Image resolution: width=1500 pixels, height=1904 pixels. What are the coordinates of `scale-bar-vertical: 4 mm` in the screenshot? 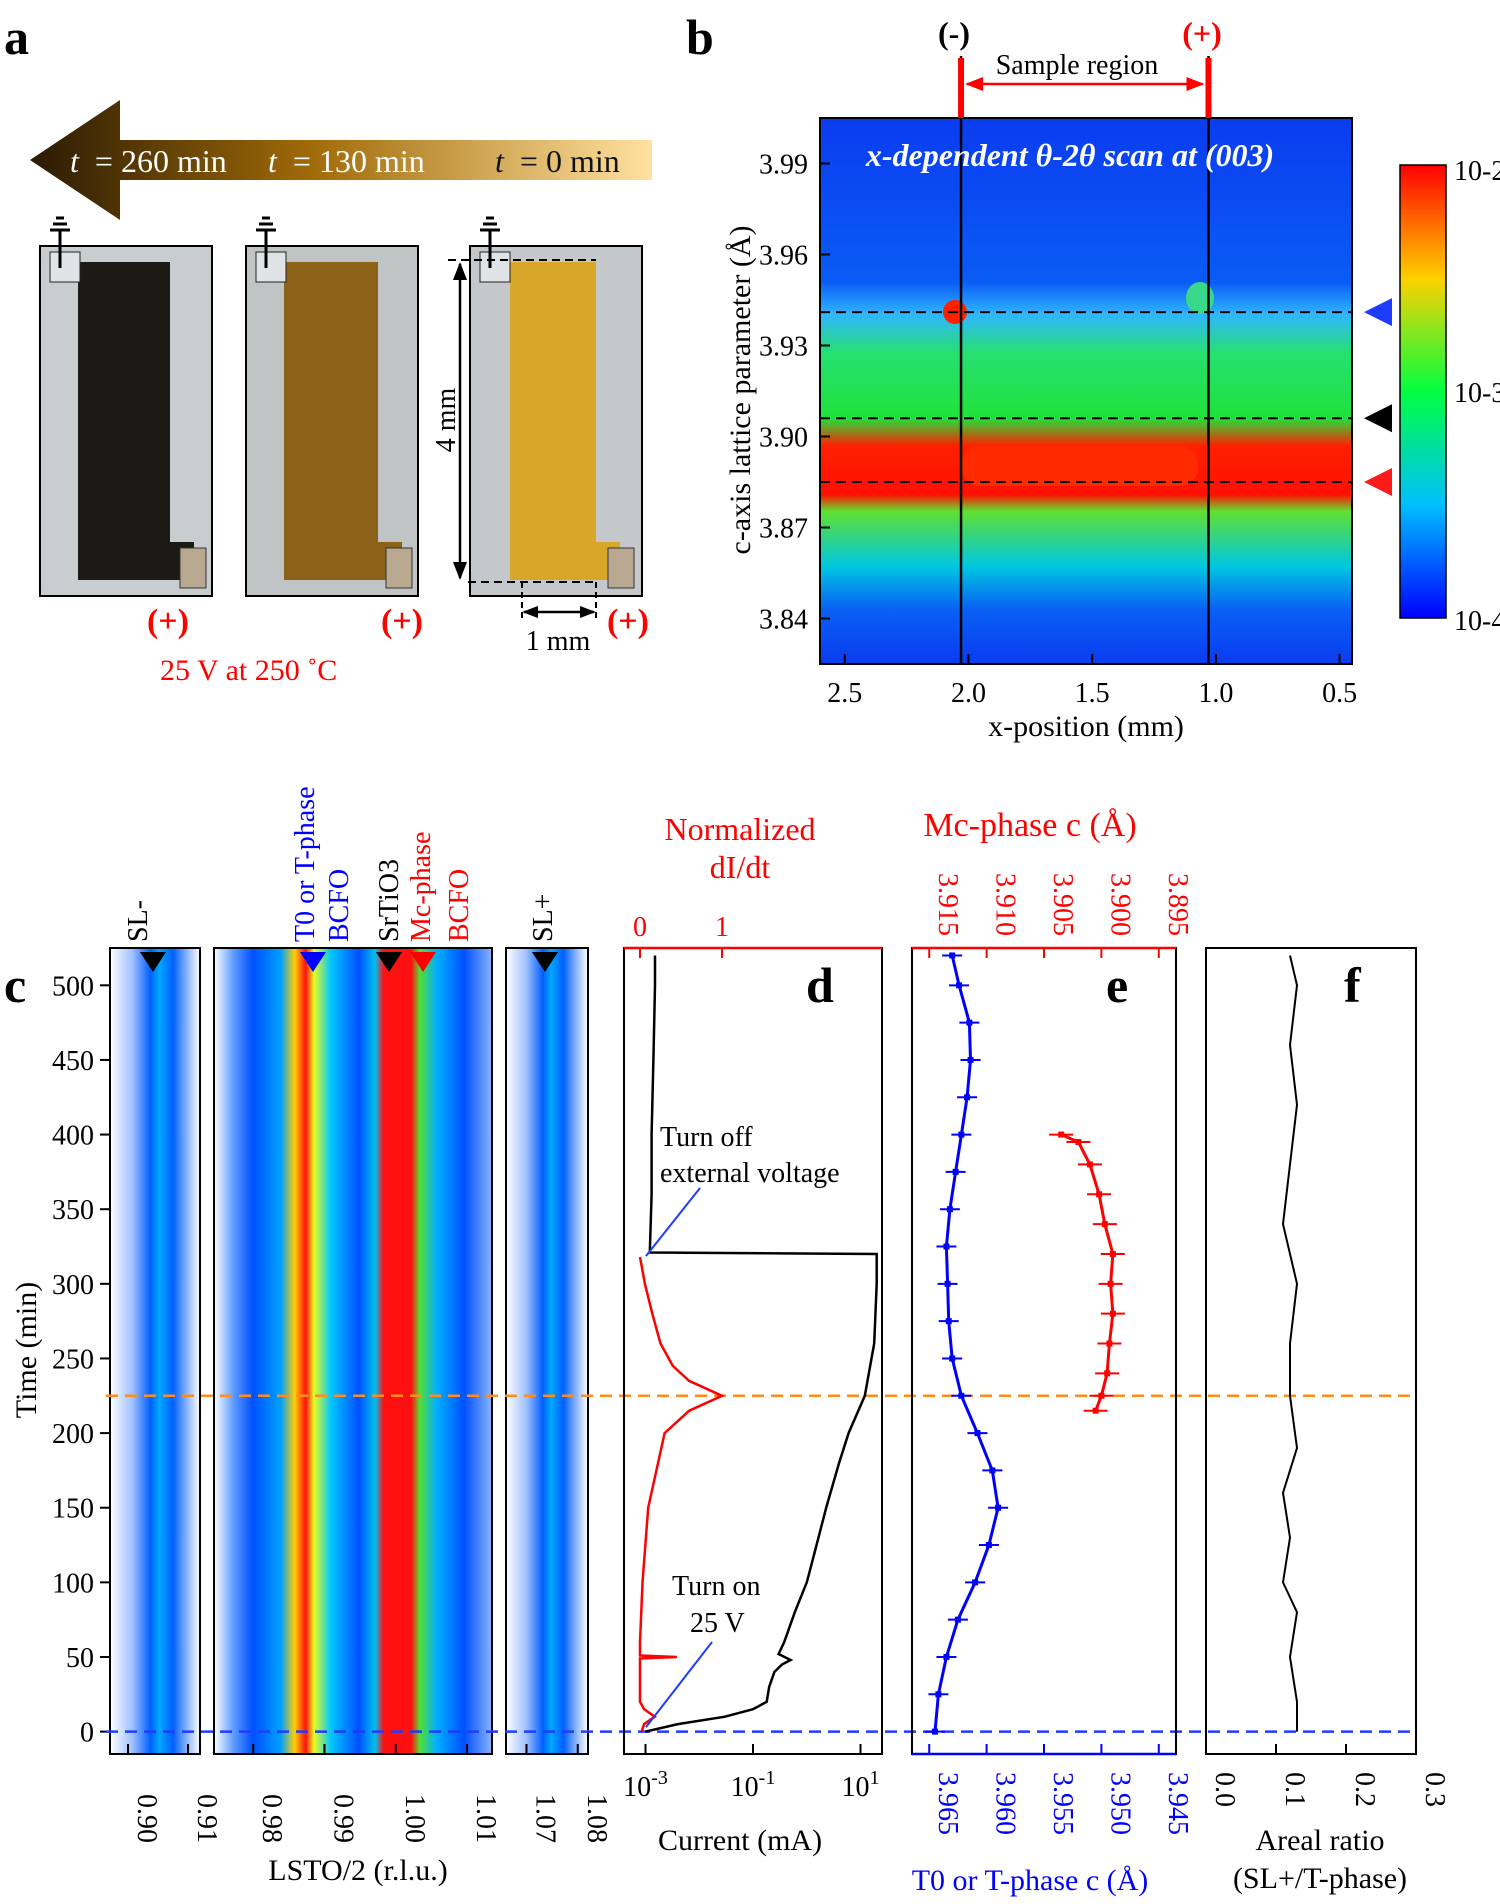 It's located at (449, 421).